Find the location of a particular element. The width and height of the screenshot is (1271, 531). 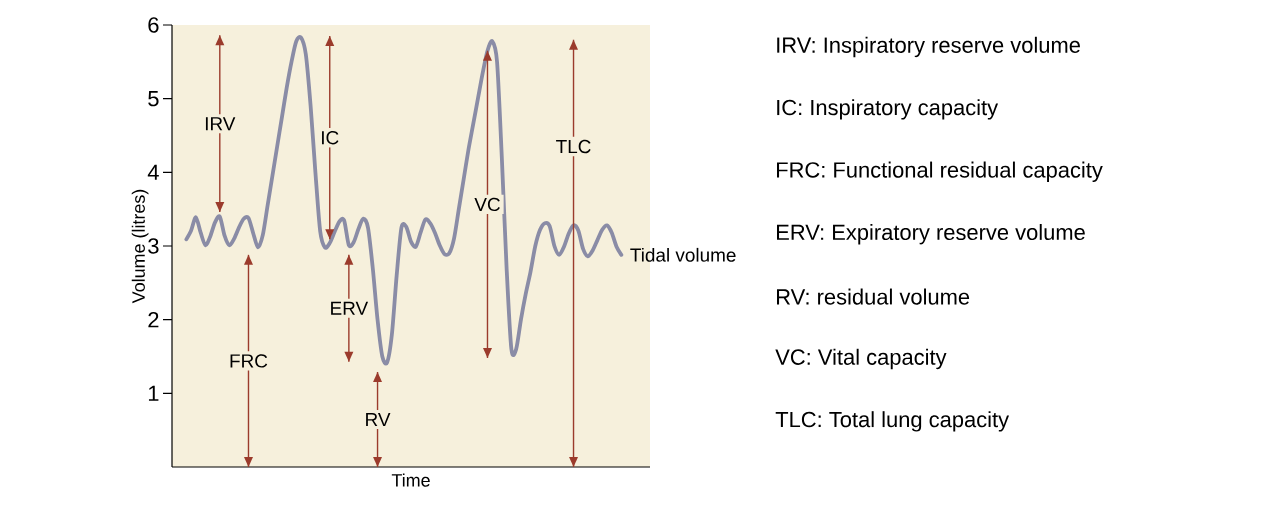

annotation: Tidal volume is located at coordinates (683, 254).